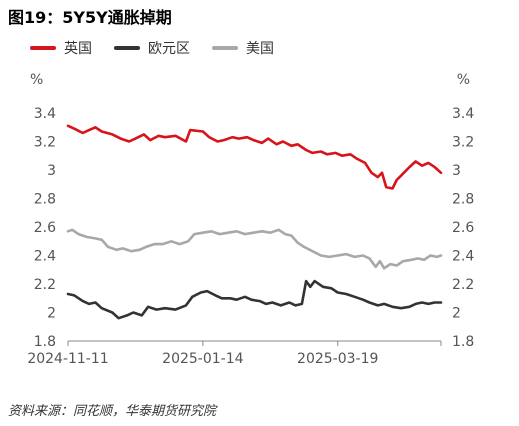 This screenshot has width=519, height=426. I want to click on source-note: 资料来源：同花顺，华泰期货研究院, so click(112, 411).